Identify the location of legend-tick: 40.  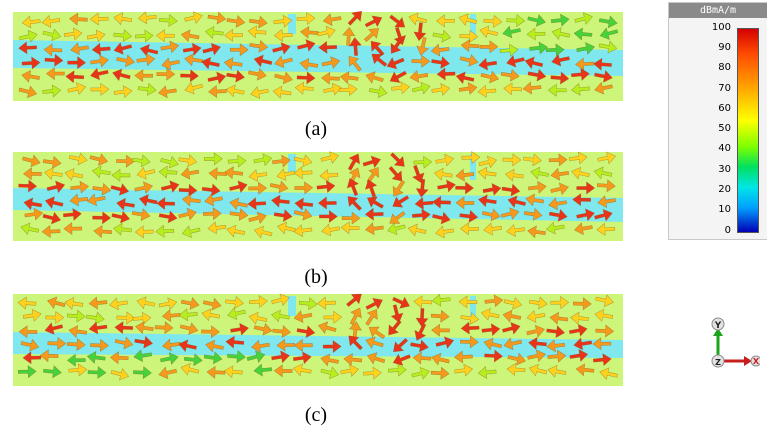
(724, 148).